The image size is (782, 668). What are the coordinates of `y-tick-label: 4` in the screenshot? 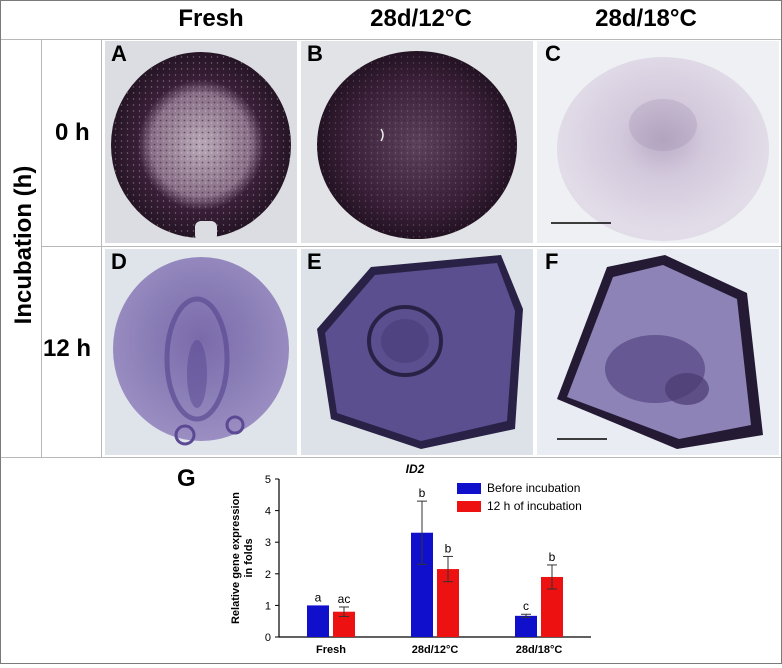 It's located at (268, 512).